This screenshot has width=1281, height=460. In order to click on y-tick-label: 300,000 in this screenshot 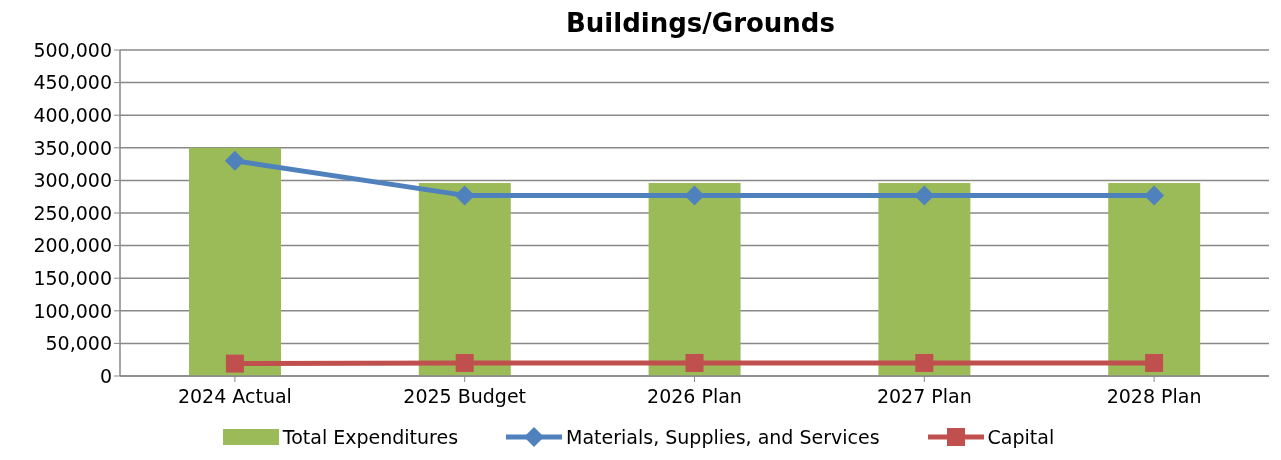, I will do `click(72, 180)`.